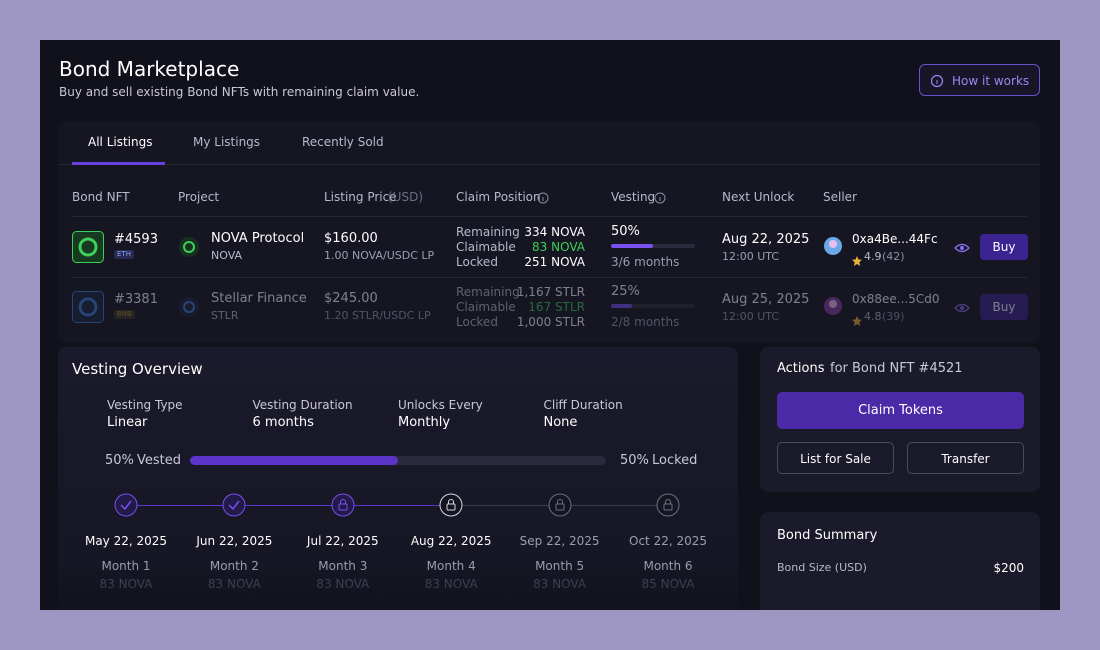 The height and width of the screenshot is (650, 1100). I want to click on unlock-time: 12:00 UTC, so click(751, 256).